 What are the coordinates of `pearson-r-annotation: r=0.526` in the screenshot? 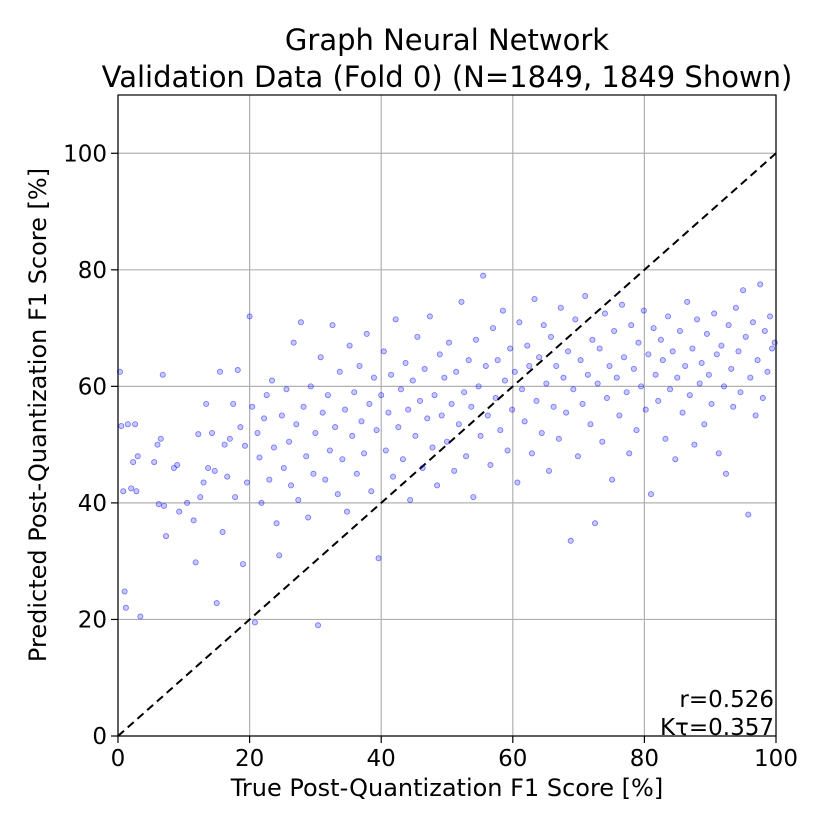 It's located at (726, 700).